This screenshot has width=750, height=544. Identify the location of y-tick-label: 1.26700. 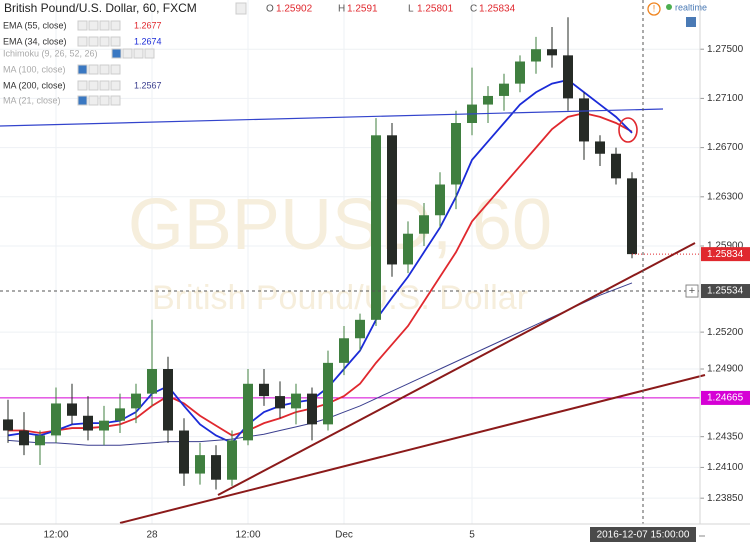
(725, 147).